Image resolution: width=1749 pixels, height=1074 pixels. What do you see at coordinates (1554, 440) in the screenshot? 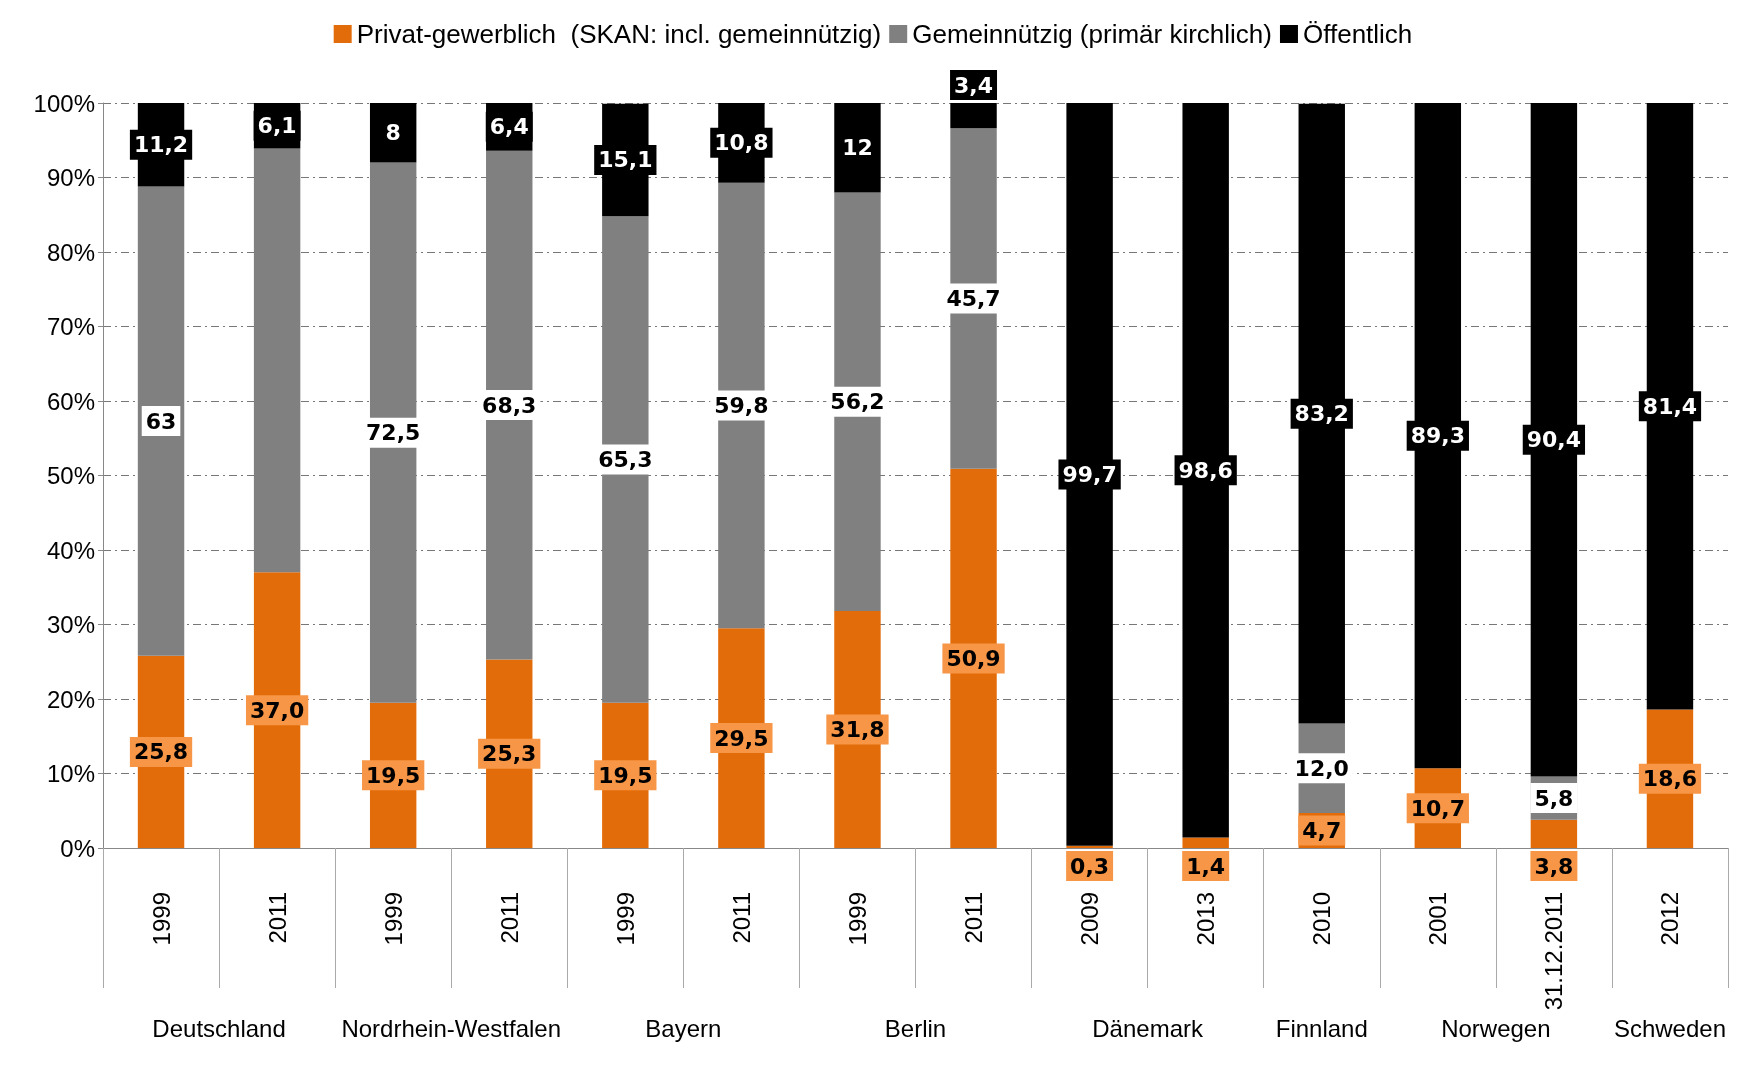
I see `data-label: 90,4` at bounding box center [1554, 440].